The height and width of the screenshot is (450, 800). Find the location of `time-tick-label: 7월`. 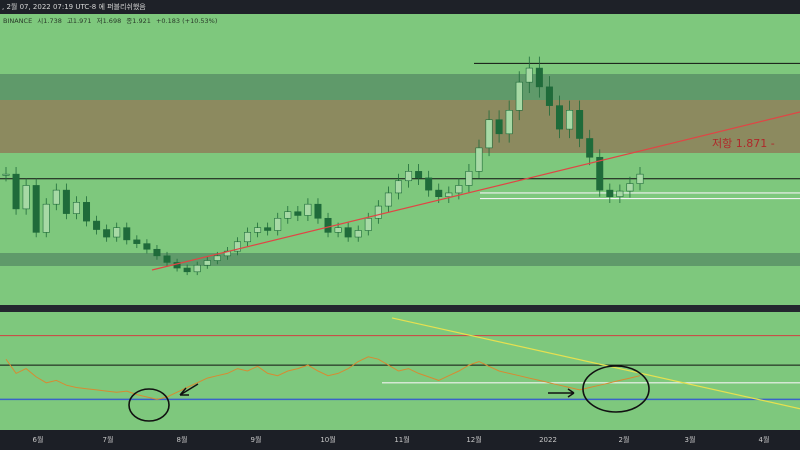

time-tick-label: 7월 is located at coordinates (108, 440).